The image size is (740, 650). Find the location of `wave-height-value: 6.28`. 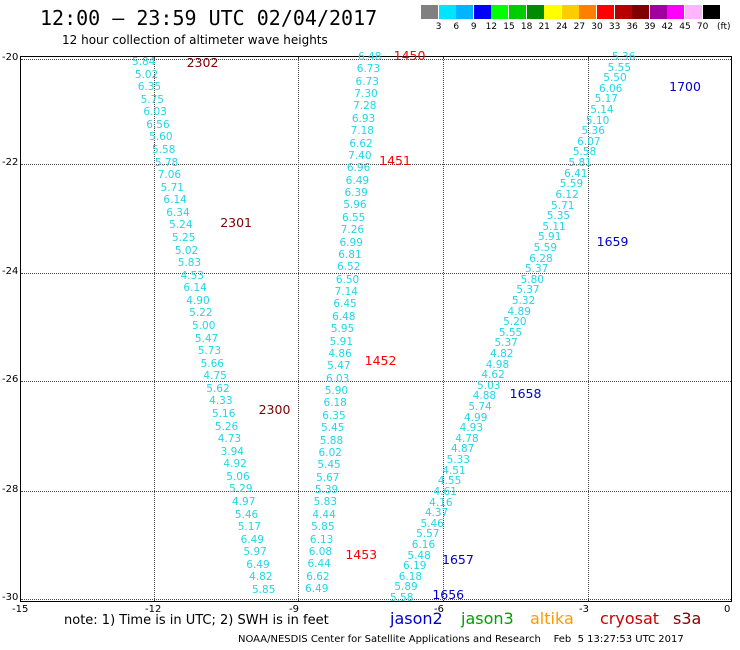

wave-height-value: 6.28 is located at coordinates (541, 258).